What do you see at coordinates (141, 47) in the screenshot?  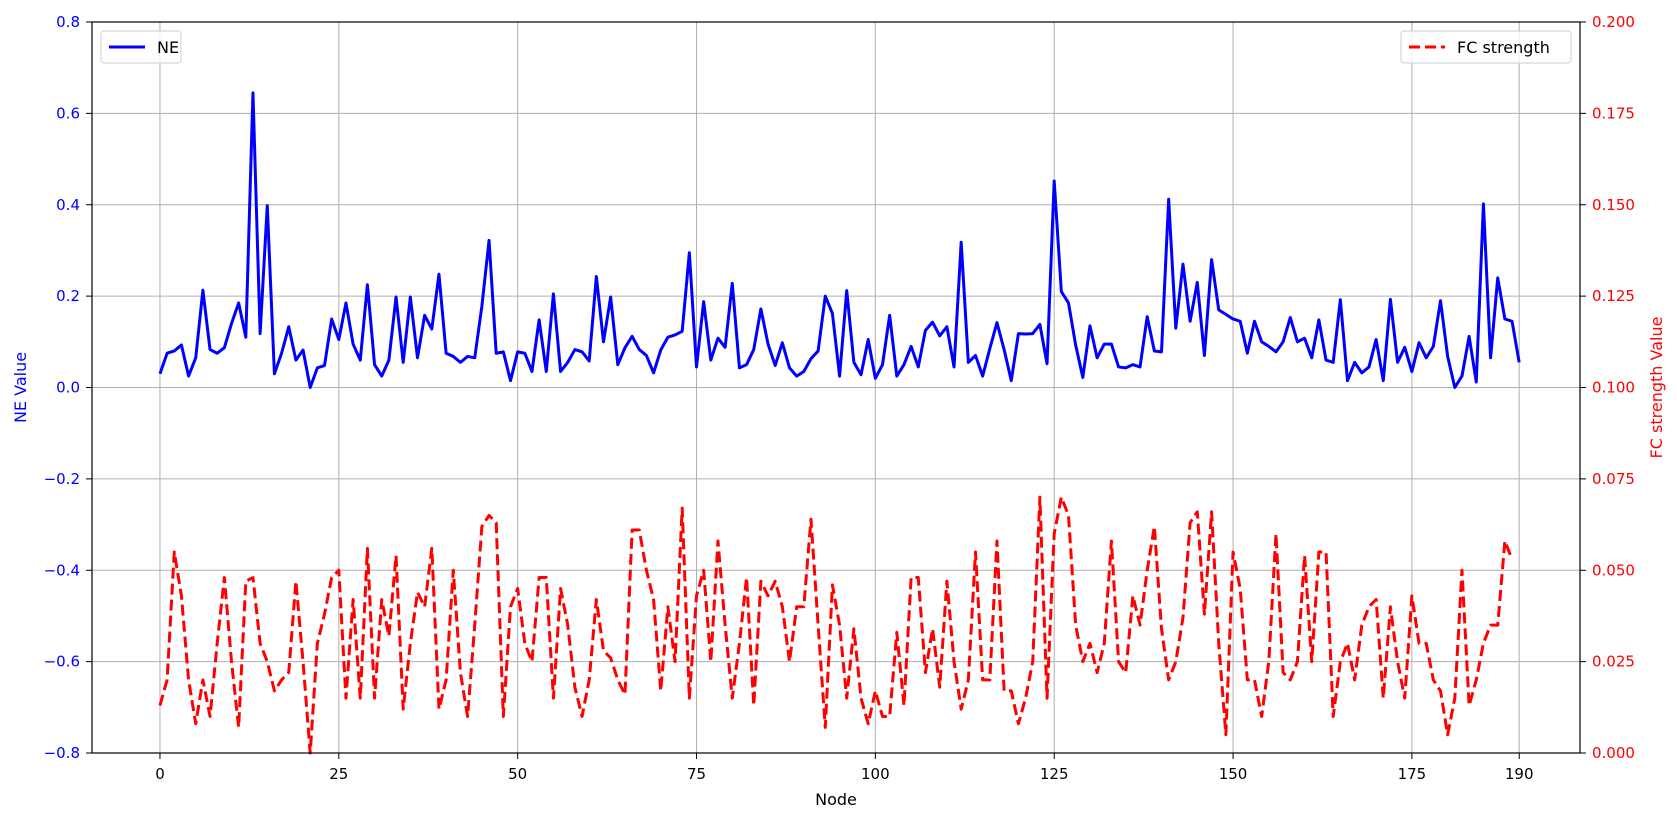 I see `legend-ne: NE` at bounding box center [141, 47].